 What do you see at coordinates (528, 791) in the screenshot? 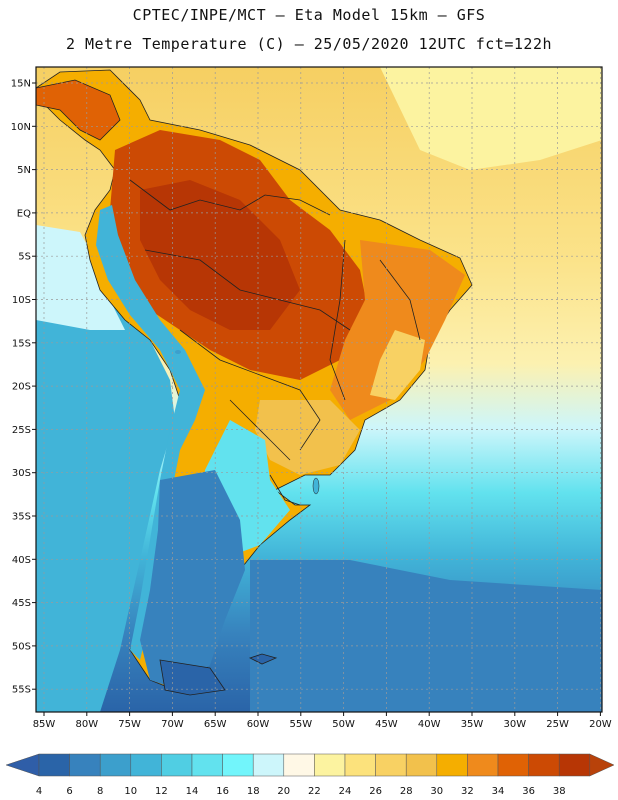
I see `legend-value: 36` at bounding box center [528, 791].